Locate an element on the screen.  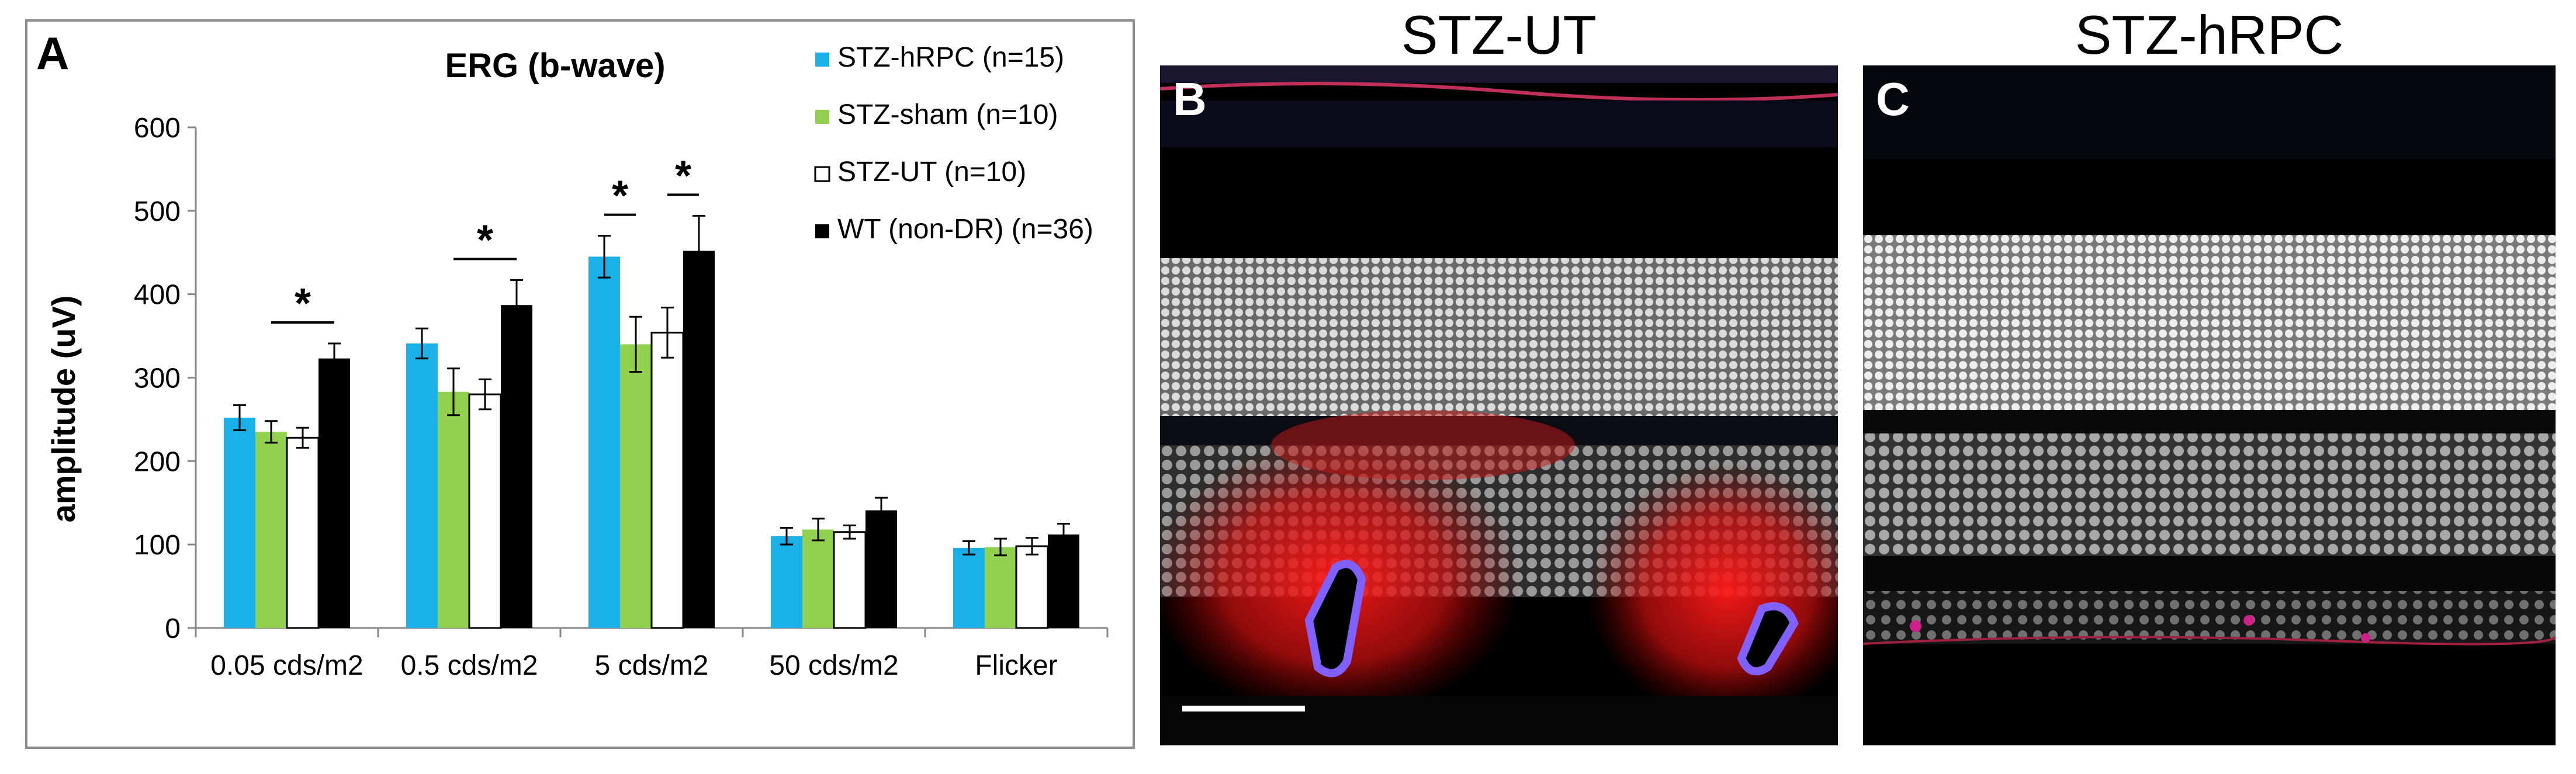
legend-entry: STZ-UT (n=10) is located at coordinates (932, 172).